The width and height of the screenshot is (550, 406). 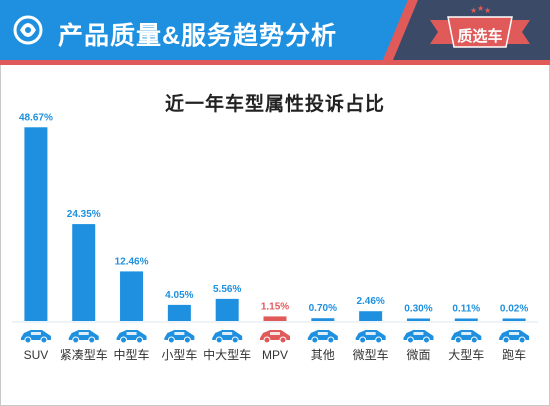 I want to click on compact-car-icon, so click(x=83, y=337).